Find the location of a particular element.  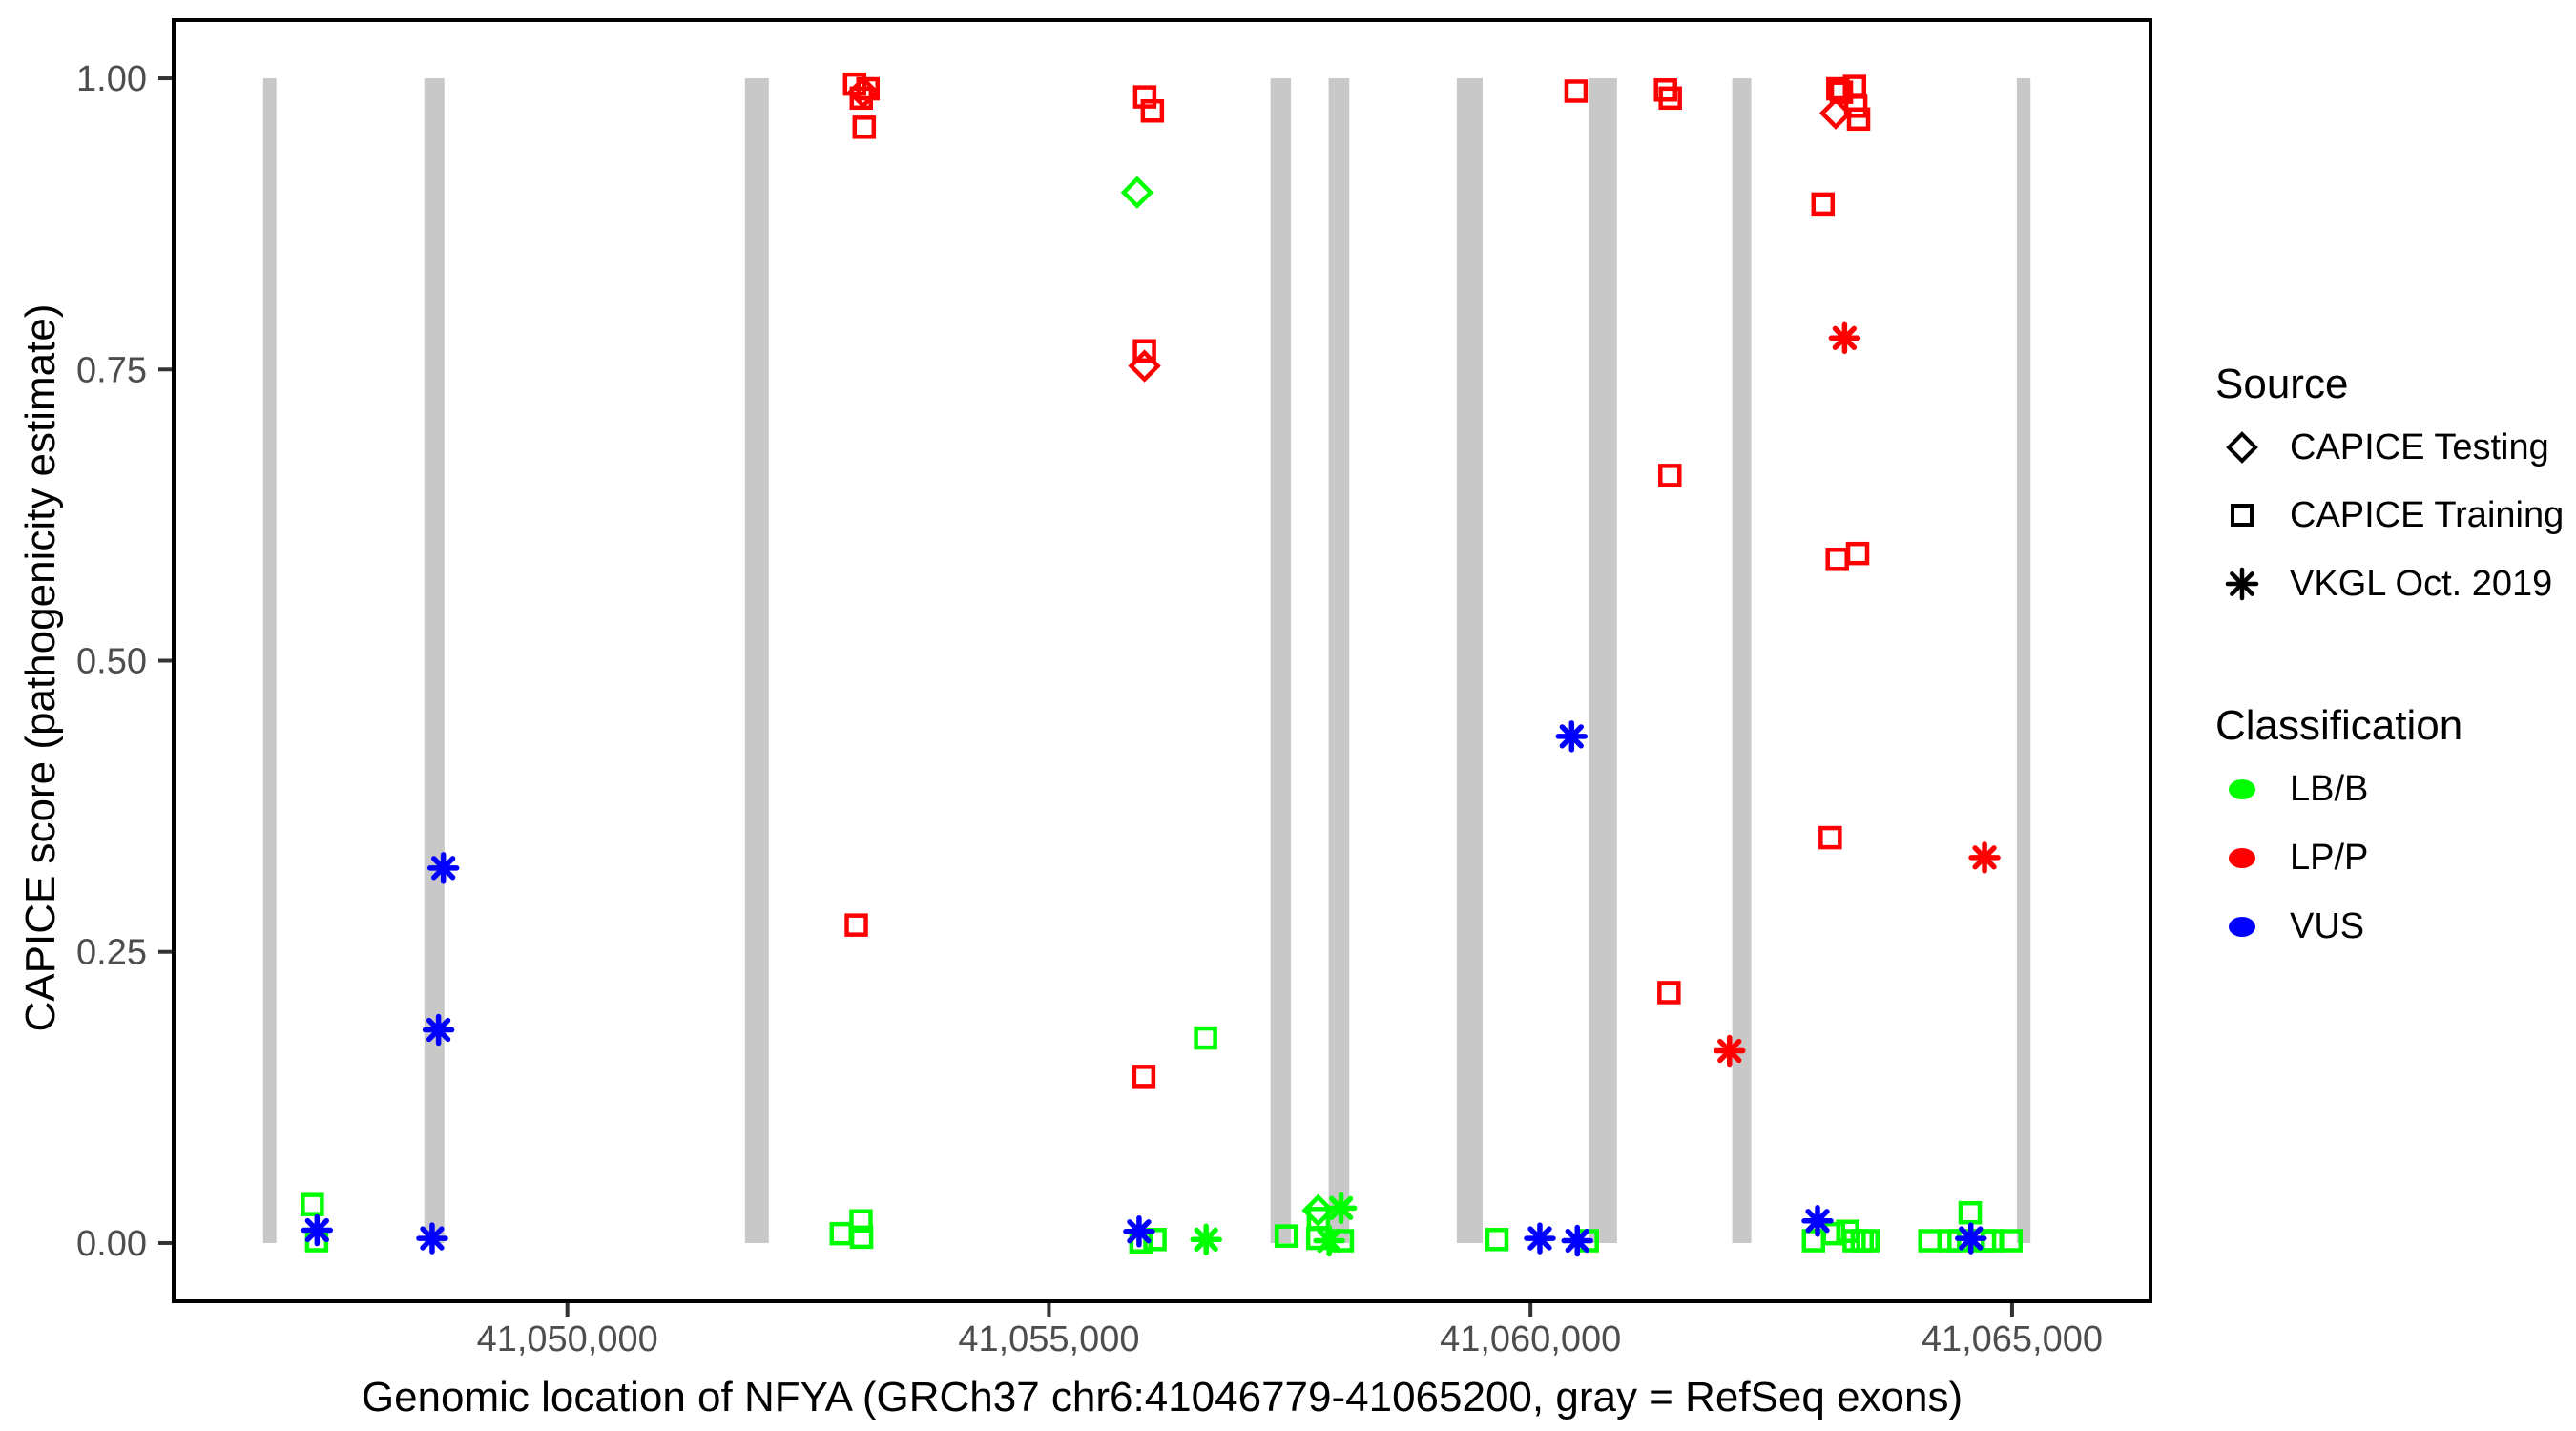

square-icon is located at coordinates (2242, 515).